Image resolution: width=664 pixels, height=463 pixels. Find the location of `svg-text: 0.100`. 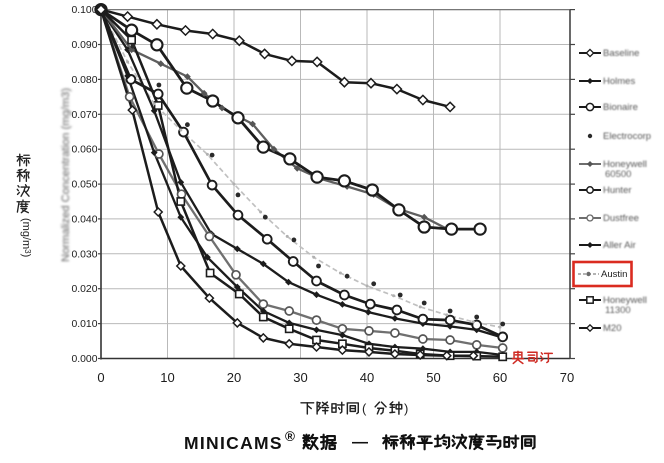

svg-text: 0.100 is located at coordinates (84, 10).